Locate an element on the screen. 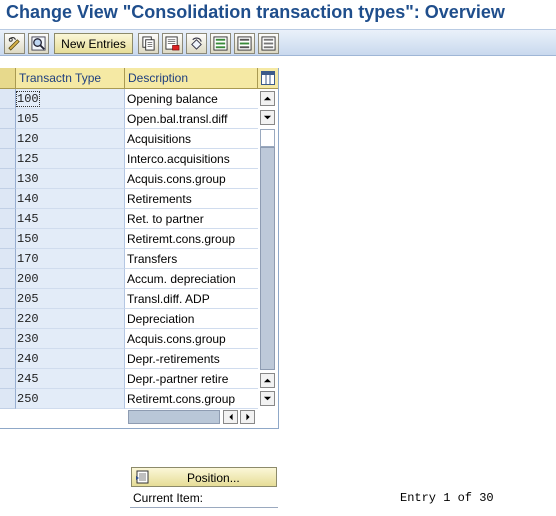 Image resolution: width=556 pixels, height=516 pixels. description-cell: Ret. to partner is located at coordinates (191, 219).